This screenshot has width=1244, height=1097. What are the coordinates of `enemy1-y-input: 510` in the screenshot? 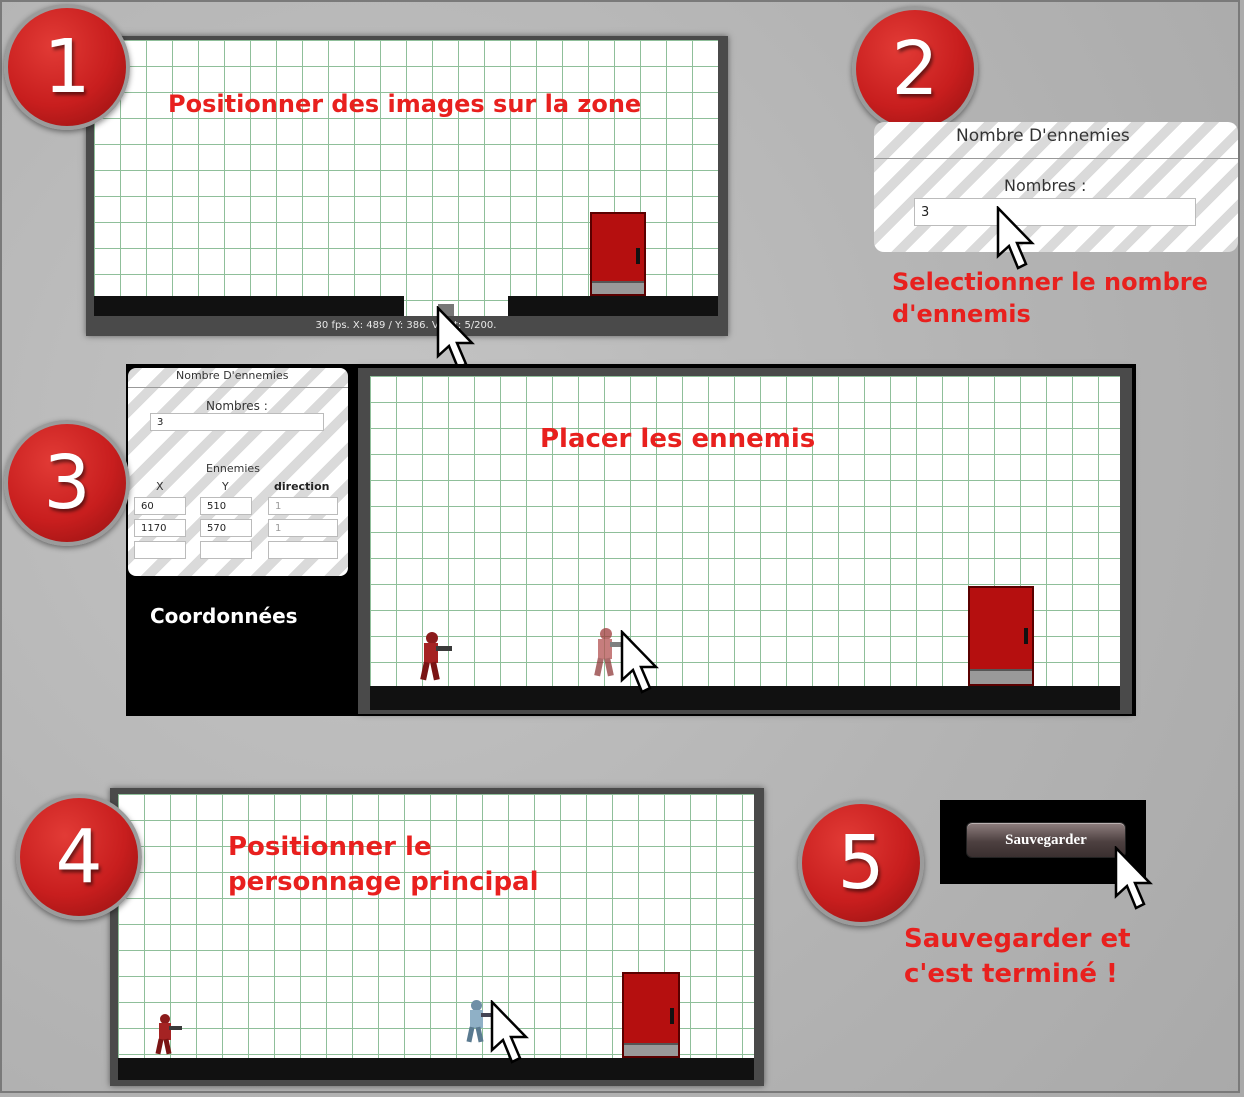 It's located at (226, 506).